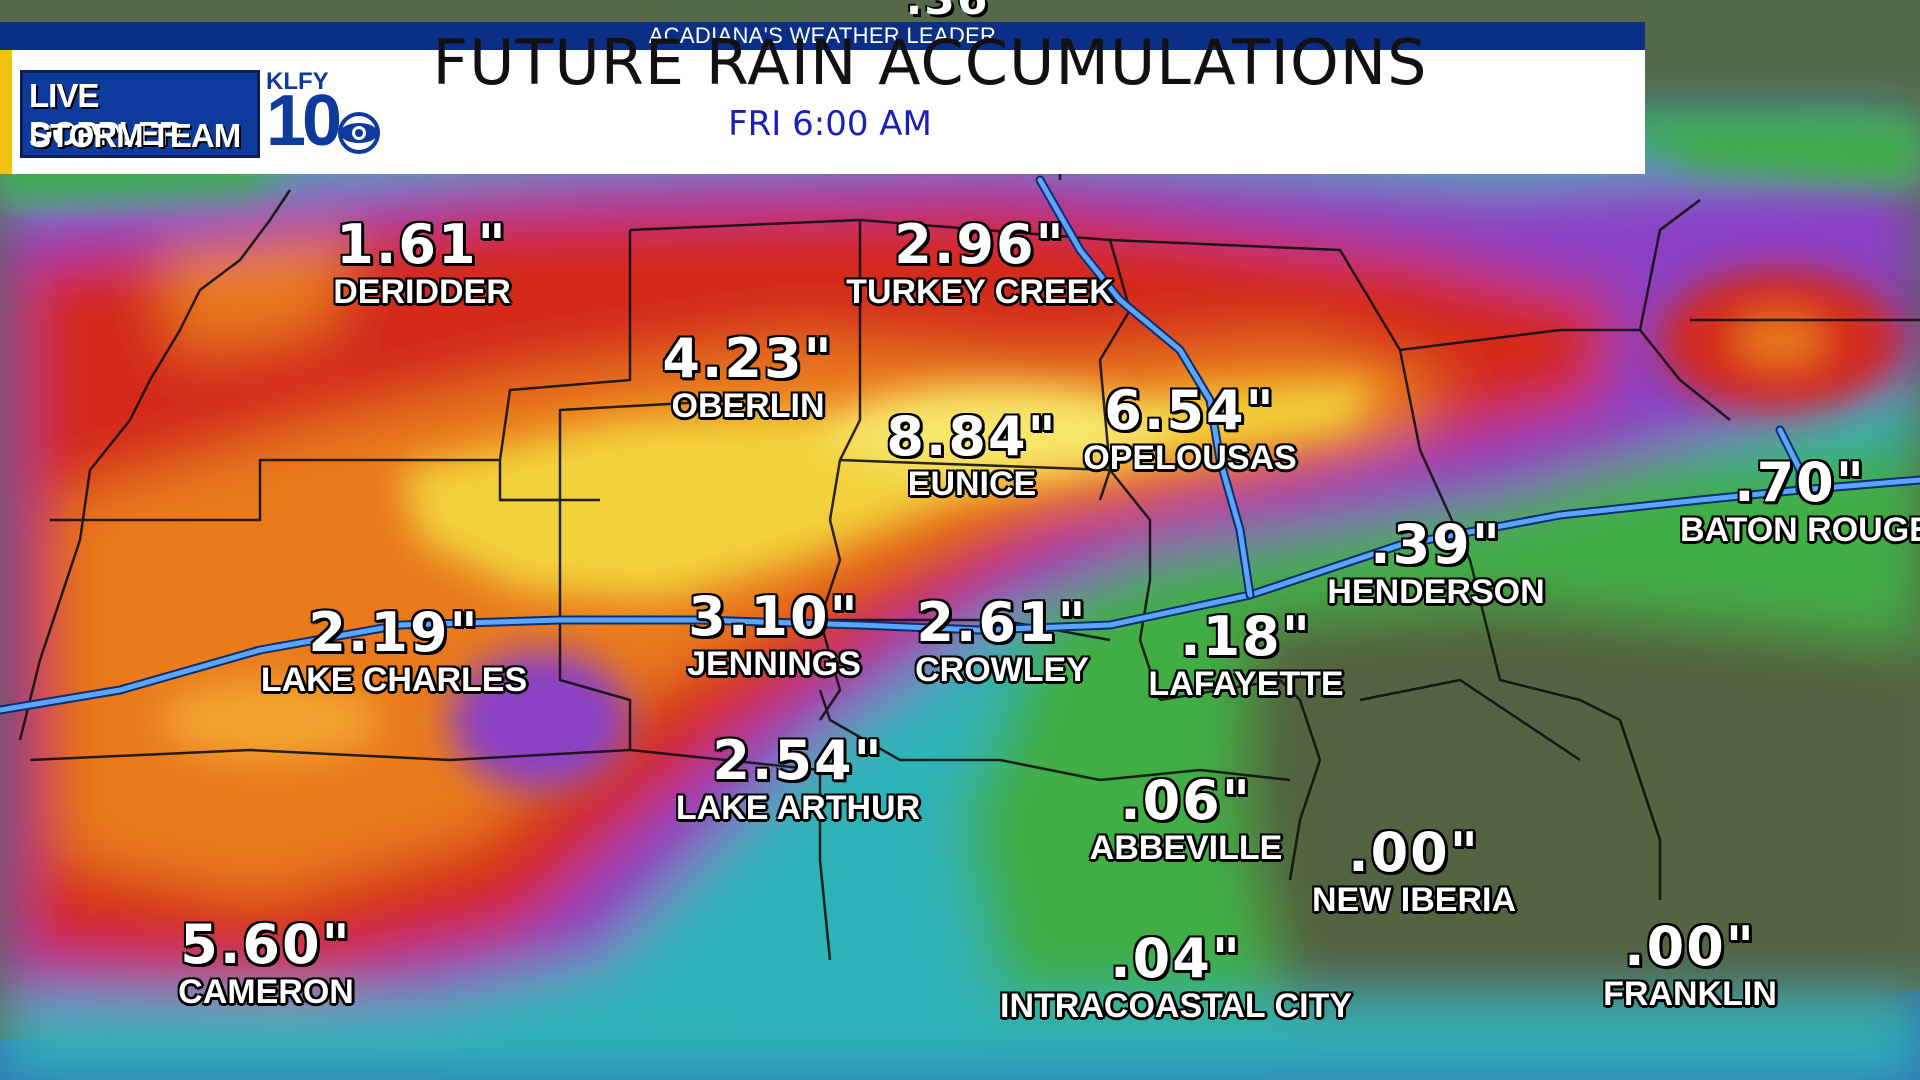 The width and height of the screenshot is (1920, 1080). What do you see at coordinates (960, 12) in the screenshot?
I see `partial-top-value-label: .36"` at bounding box center [960, 12].